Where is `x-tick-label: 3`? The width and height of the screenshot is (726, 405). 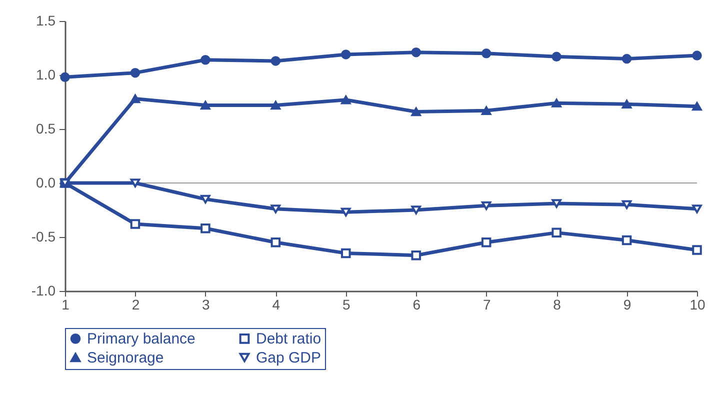 x-tick-label: 3 is located at coordinates (206, 304).